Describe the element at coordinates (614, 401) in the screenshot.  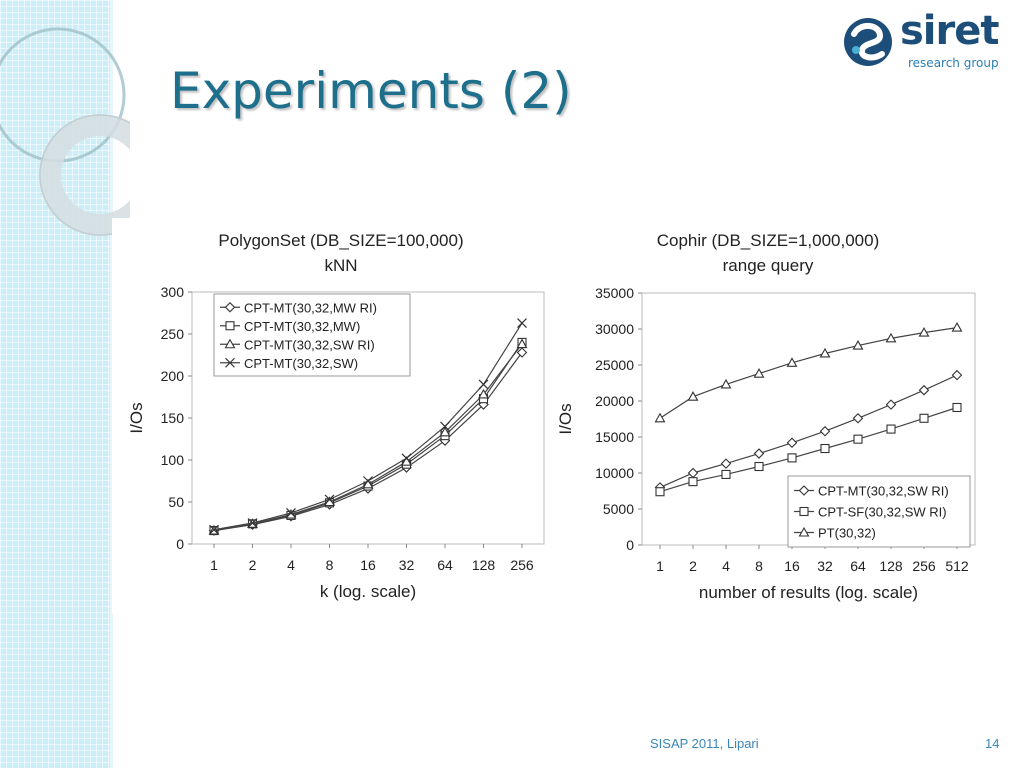
I see `y-tick-label: 20000` at that location.